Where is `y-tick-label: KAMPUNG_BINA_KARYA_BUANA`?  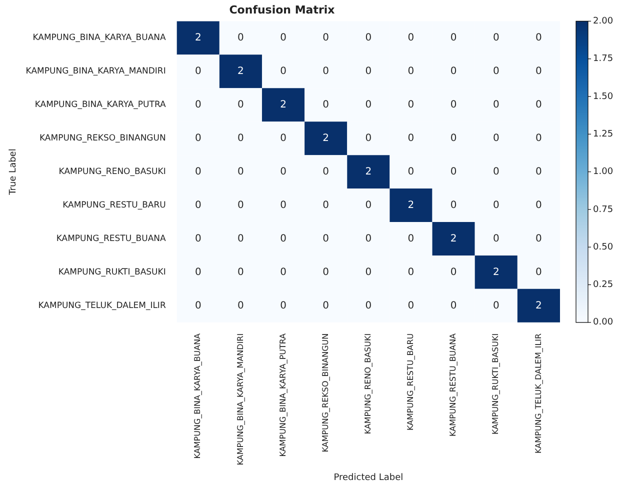 y-tick-label: KAMPUNG_BINA_KARYA_BUANA is located at coordinates (99, 38).